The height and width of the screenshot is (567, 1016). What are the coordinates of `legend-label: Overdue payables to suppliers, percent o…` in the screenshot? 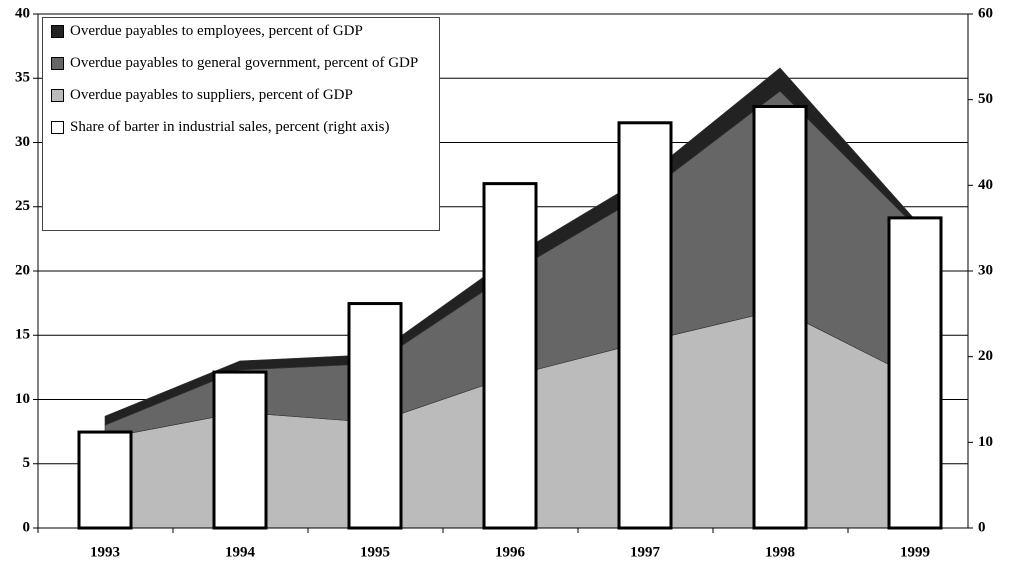 It's located at (211, 95).